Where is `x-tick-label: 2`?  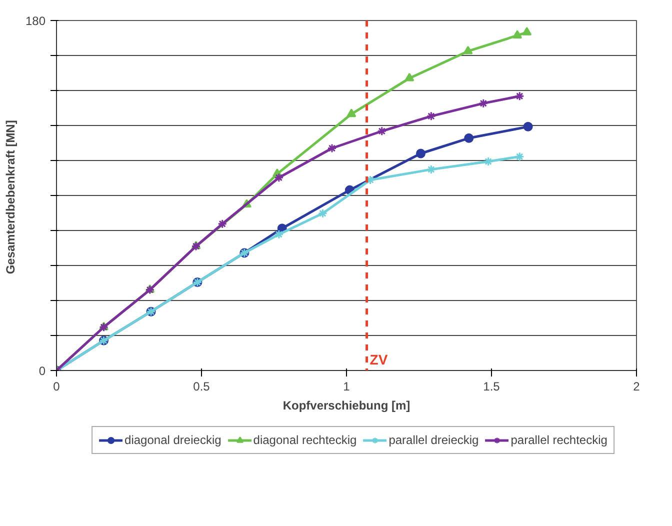
x-tick-label: 2 is located at coordinates (636, 387).